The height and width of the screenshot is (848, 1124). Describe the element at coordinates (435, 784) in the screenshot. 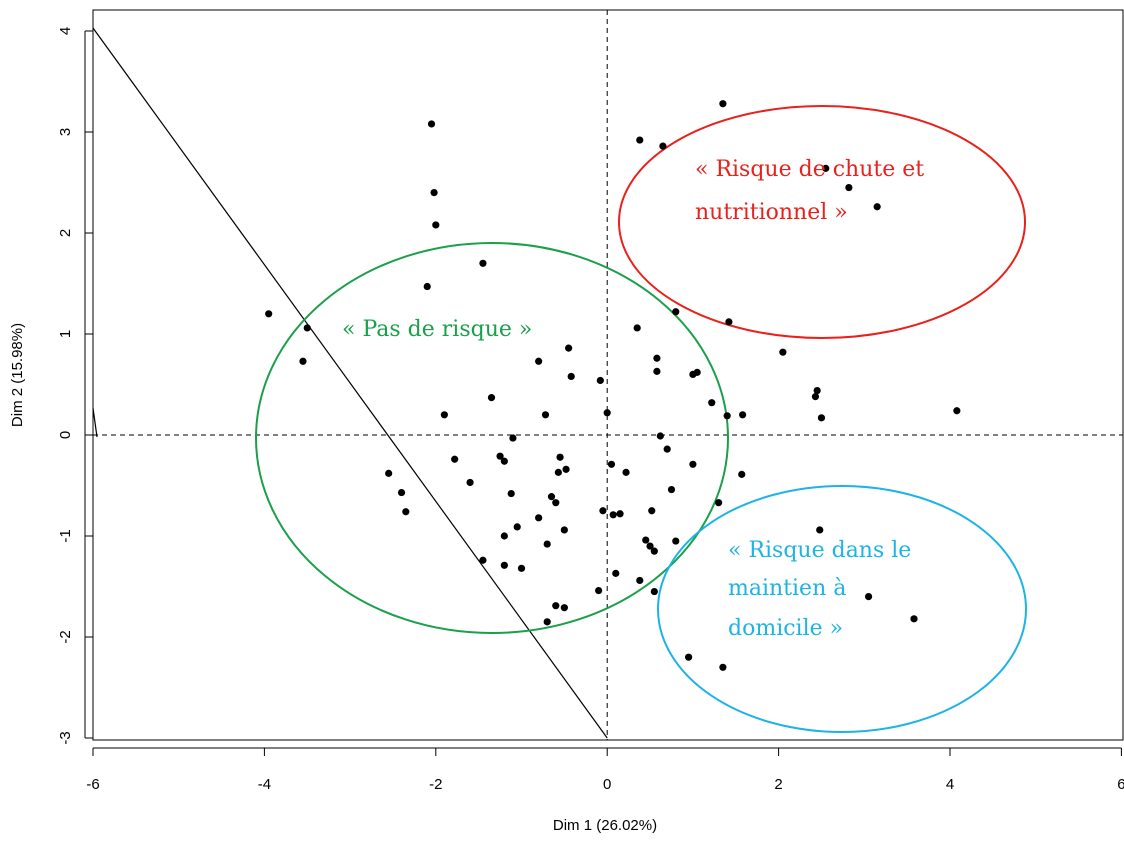

I see `x-tick-label: -2` at that location.